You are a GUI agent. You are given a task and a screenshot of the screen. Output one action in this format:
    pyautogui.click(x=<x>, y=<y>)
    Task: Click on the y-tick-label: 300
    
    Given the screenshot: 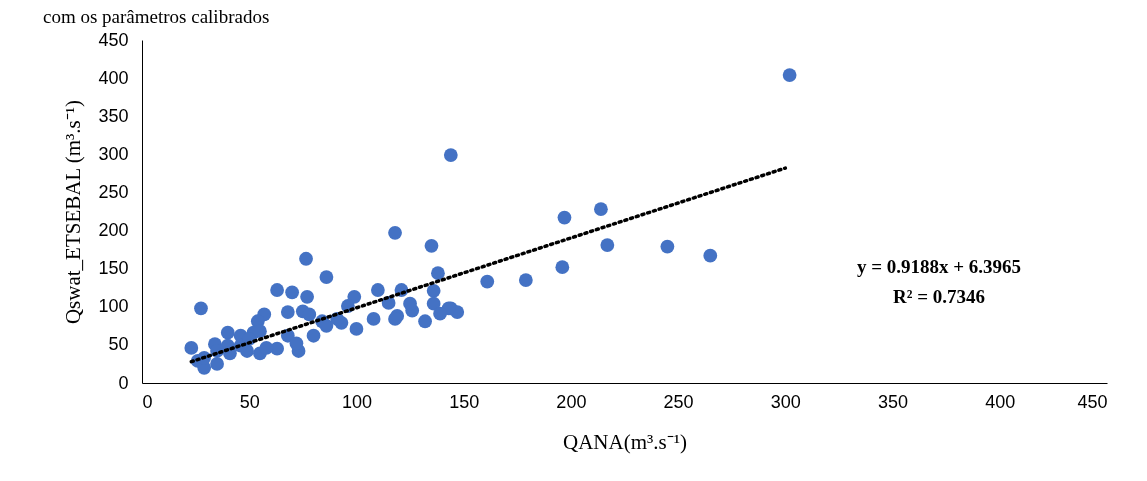 What is the action you would take?
    pyautogui.click(x=113, y=153)
    